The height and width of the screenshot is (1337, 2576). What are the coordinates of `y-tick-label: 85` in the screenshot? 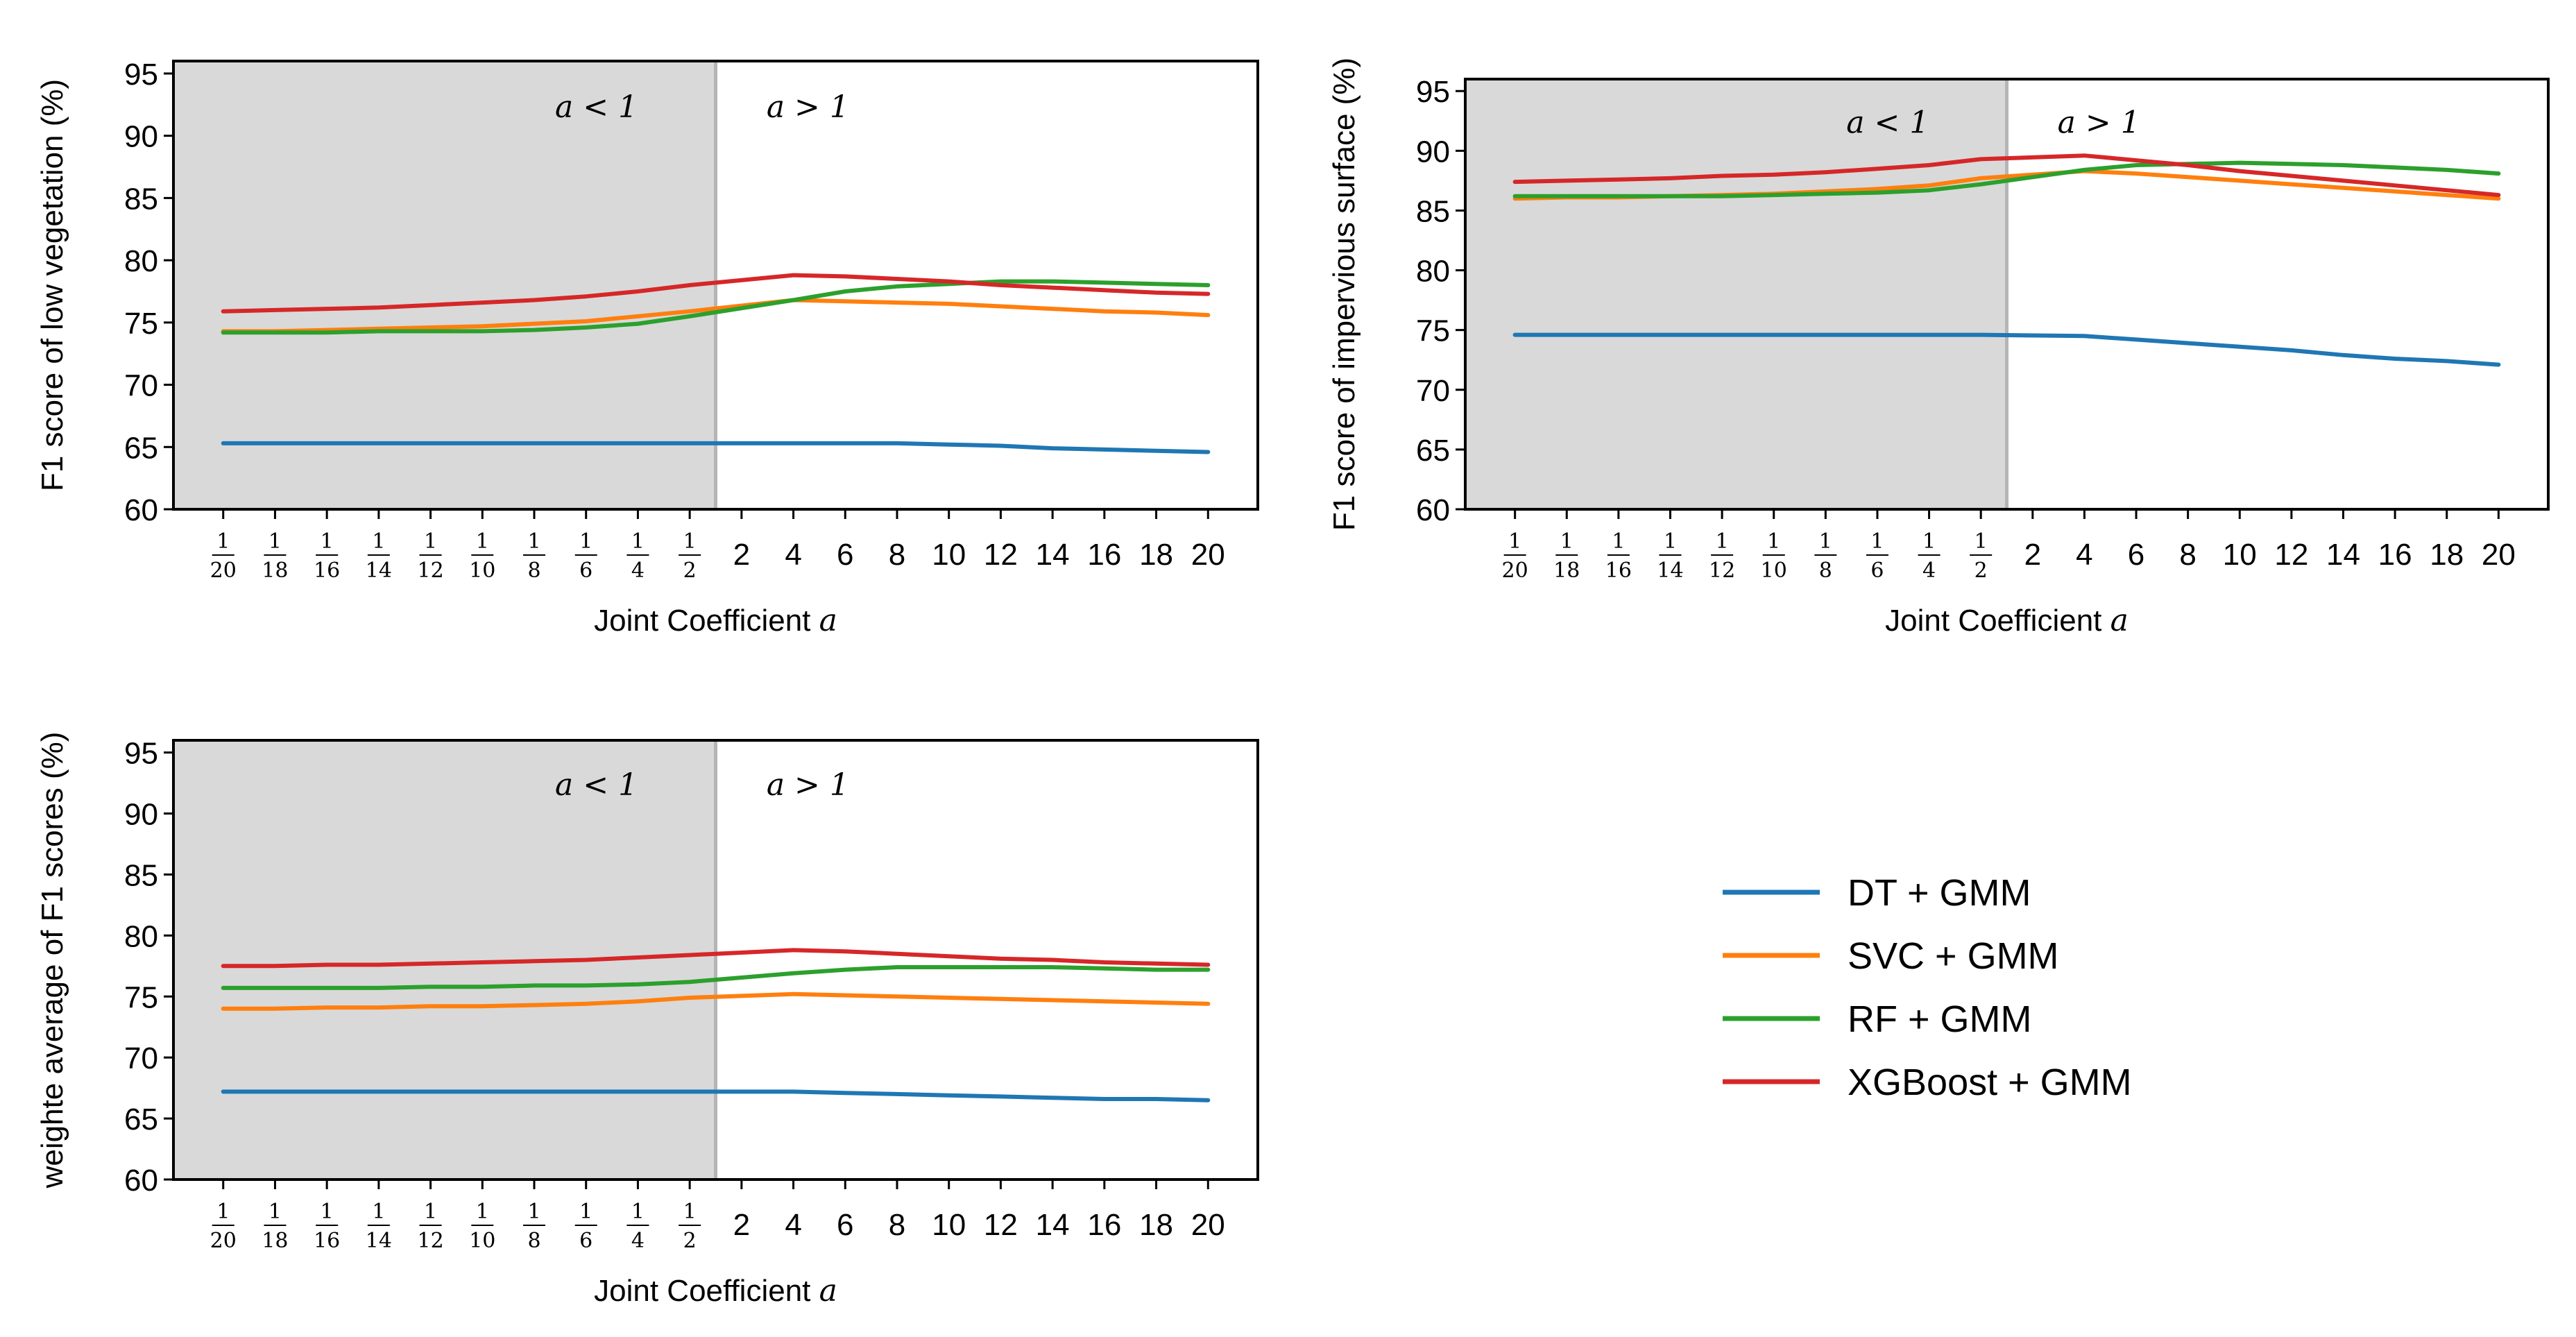 It's located at (141, 875).